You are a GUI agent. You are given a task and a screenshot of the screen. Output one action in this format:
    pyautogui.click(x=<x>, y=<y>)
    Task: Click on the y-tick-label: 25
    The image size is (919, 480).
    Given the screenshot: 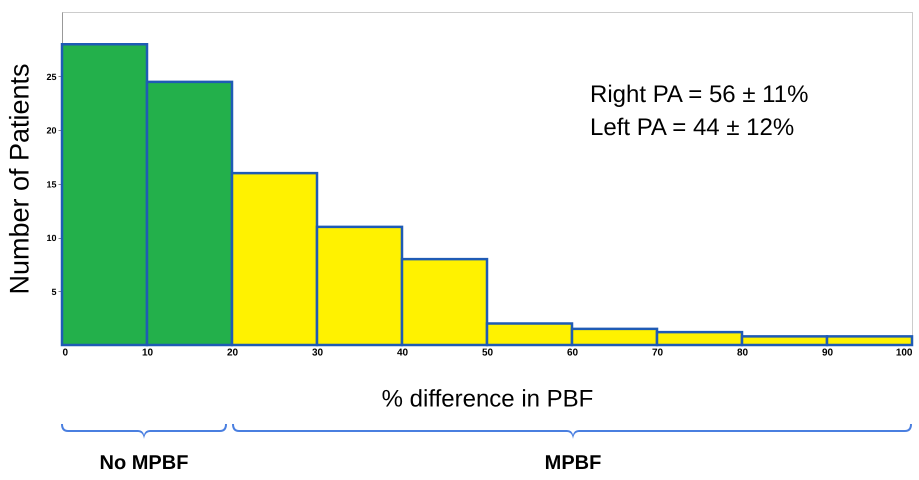 What is the action you would take?
    pyautogui.click(x=51, y=77)
    